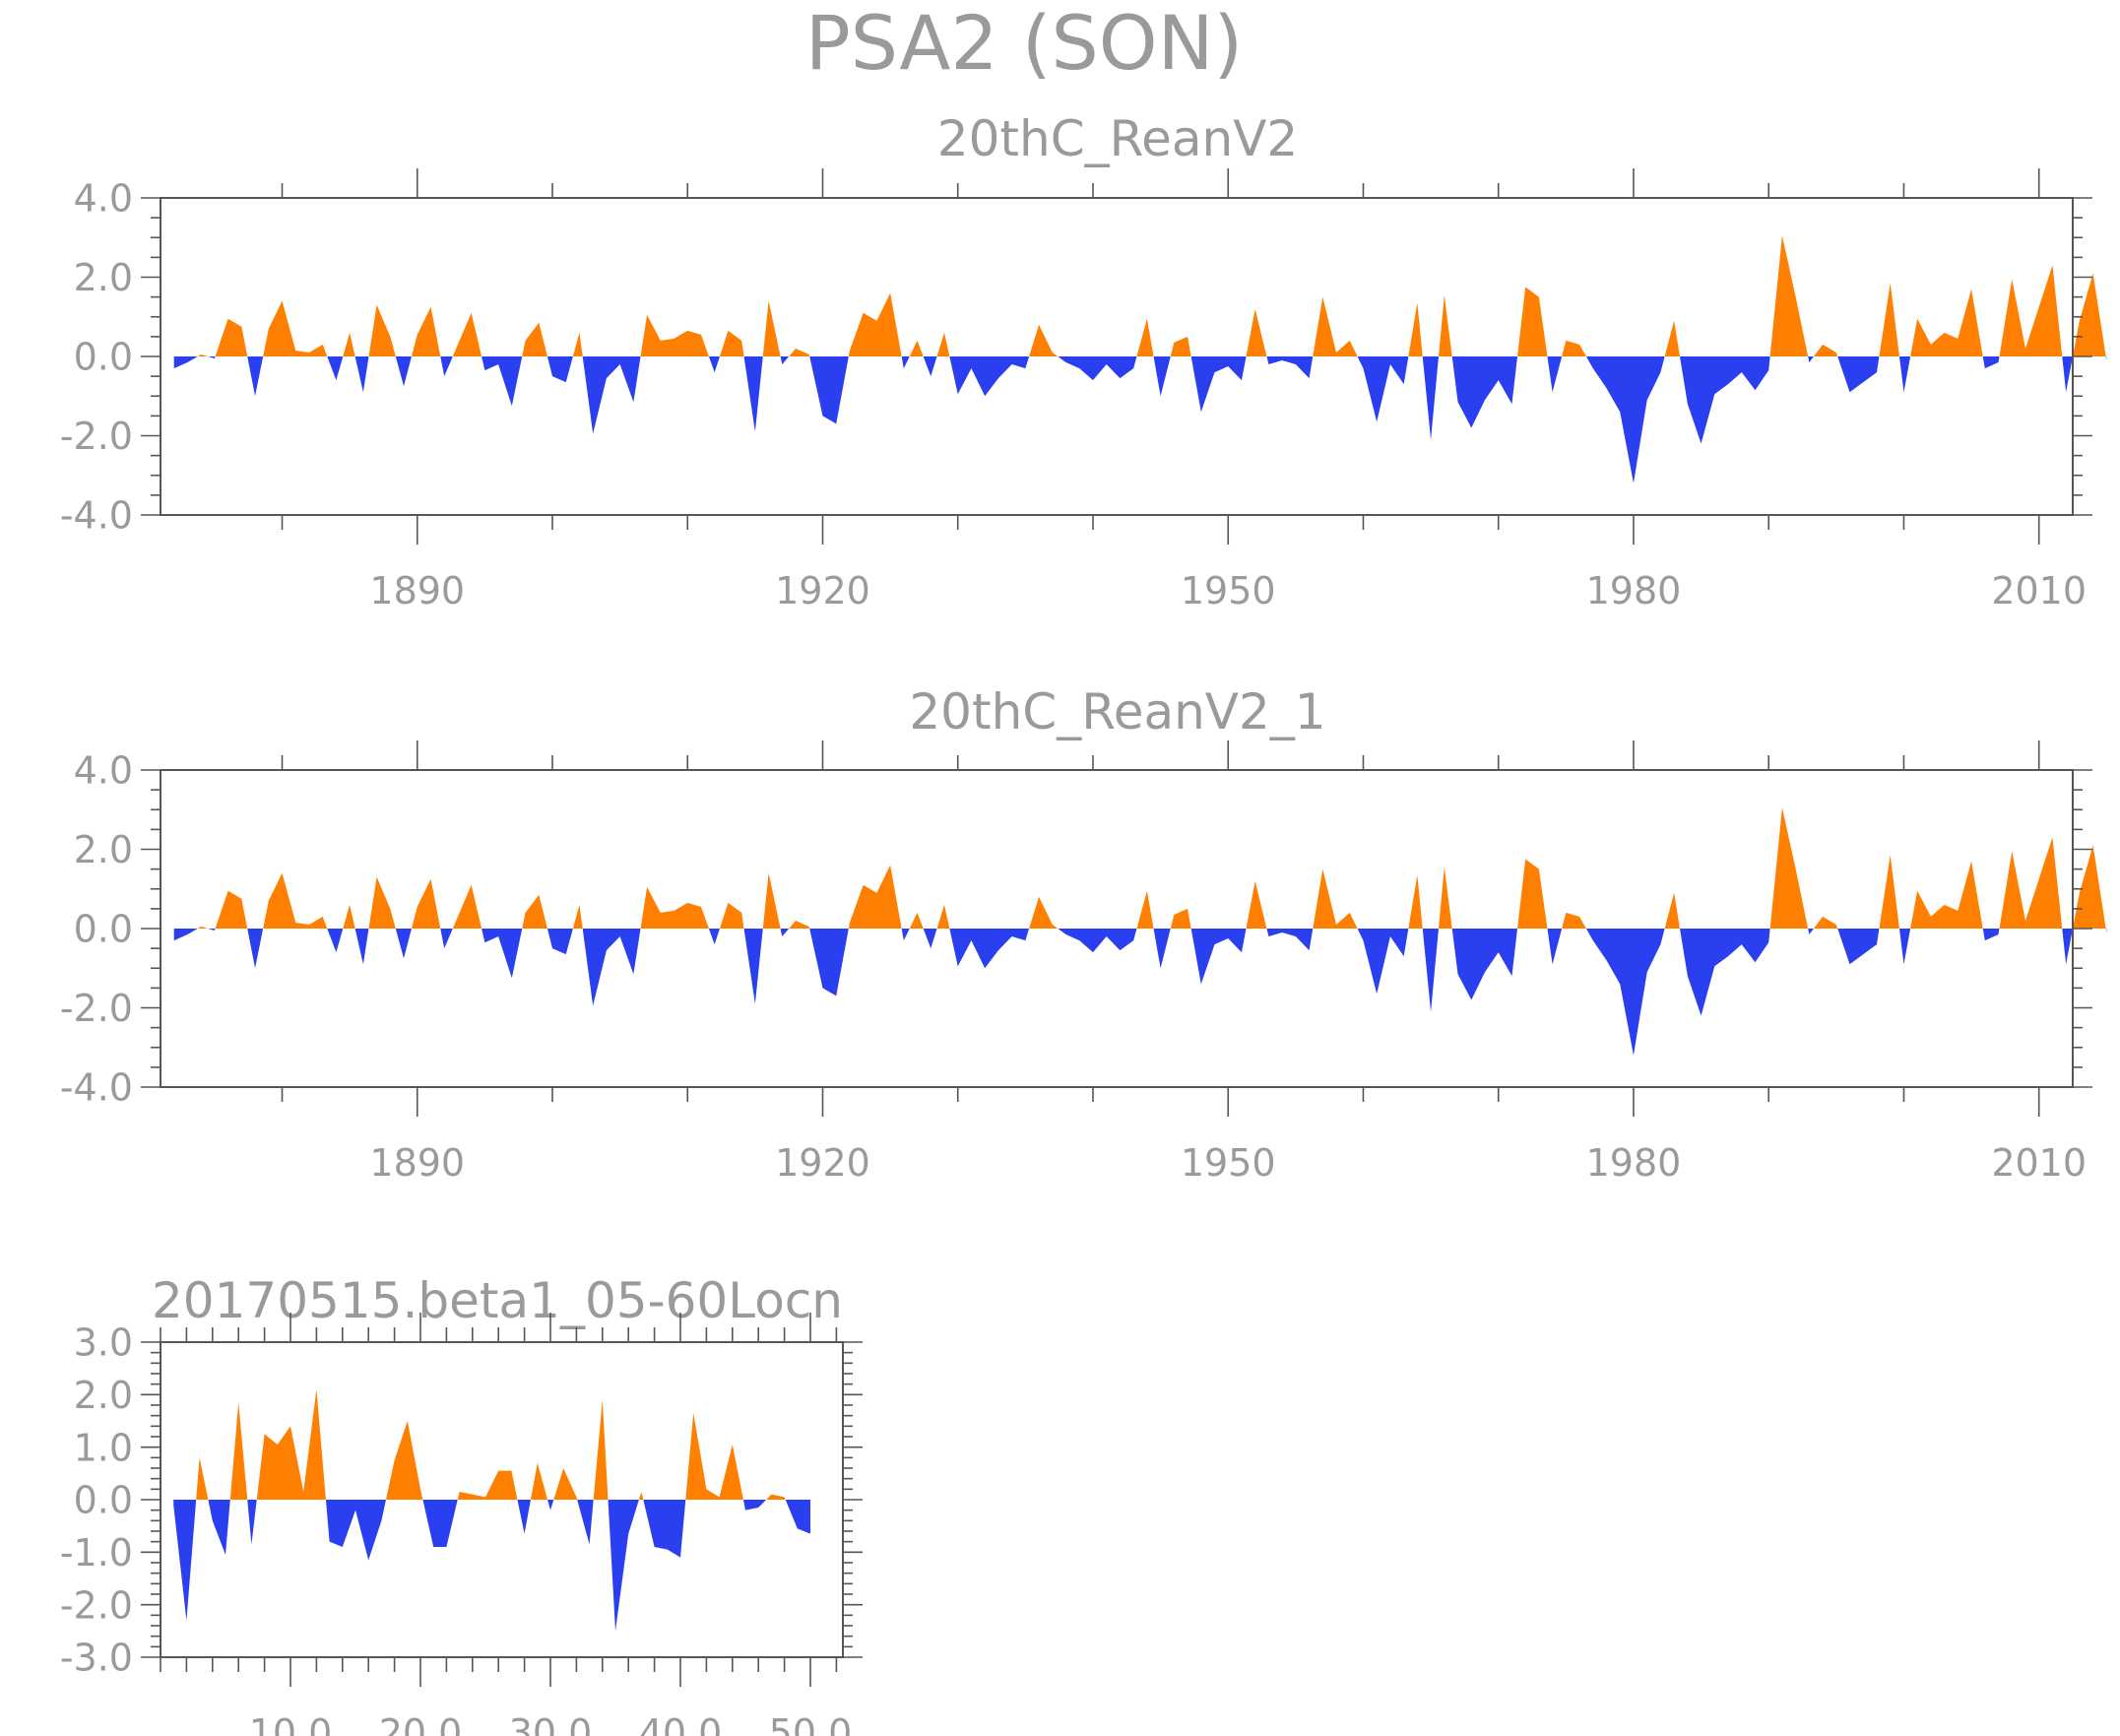 The image size is (2120, 1736). I want to click on chart-title: 20170515.beta1_05-60Locn, so click(498, 1300).